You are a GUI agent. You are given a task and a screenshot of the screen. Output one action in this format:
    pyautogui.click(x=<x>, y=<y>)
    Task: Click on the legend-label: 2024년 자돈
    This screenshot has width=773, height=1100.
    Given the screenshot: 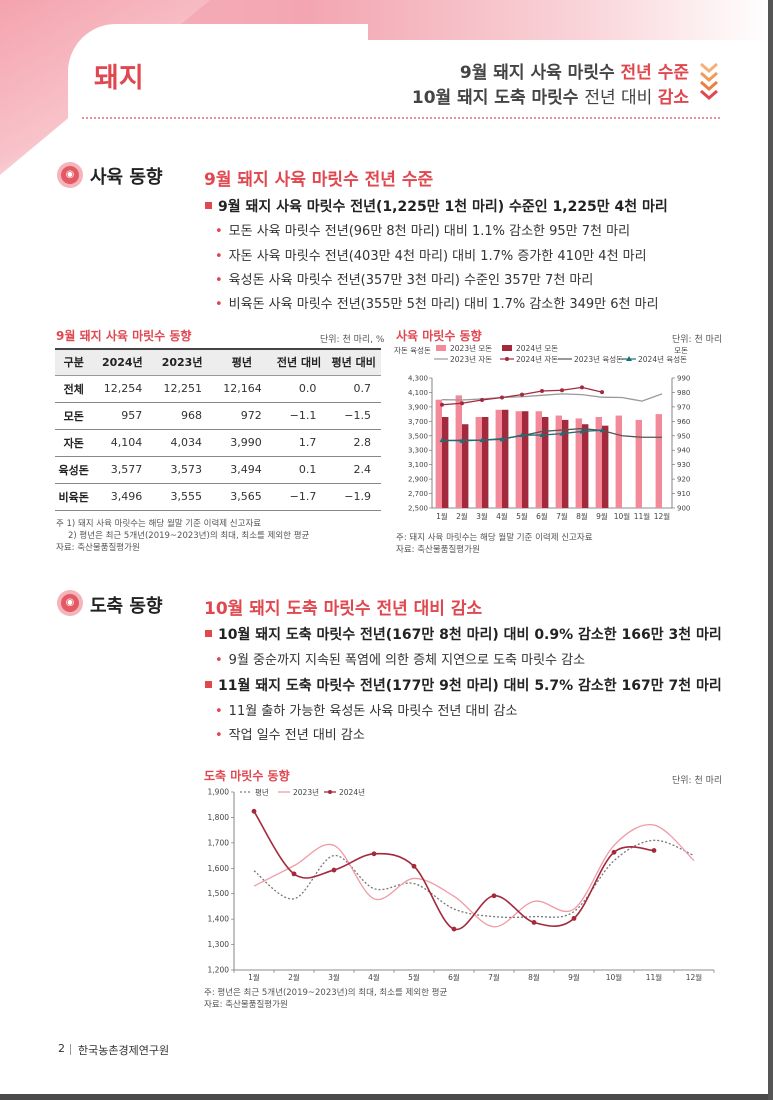 What is the action you would take?
    pyautogui.click(x=537, y=359)
    